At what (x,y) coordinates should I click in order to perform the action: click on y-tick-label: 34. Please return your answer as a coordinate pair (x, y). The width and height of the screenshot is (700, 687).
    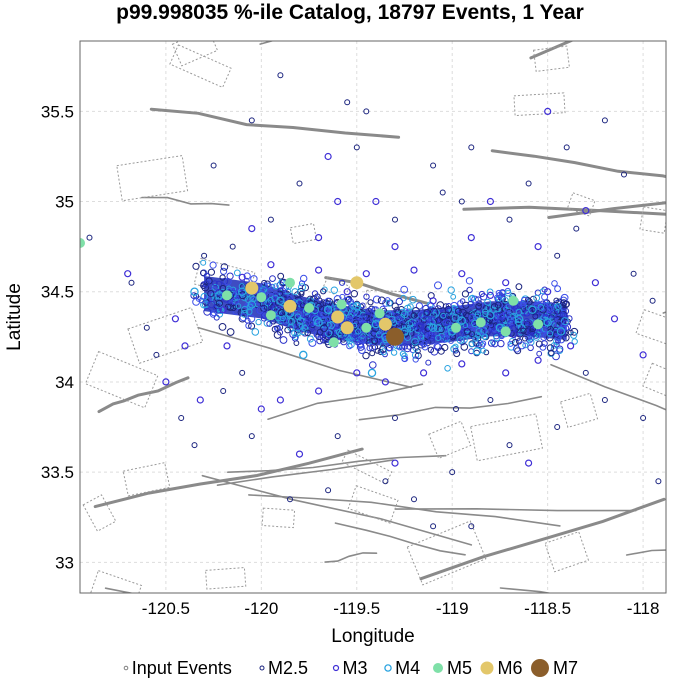
    Looking at the image, I should click on (64, 382).